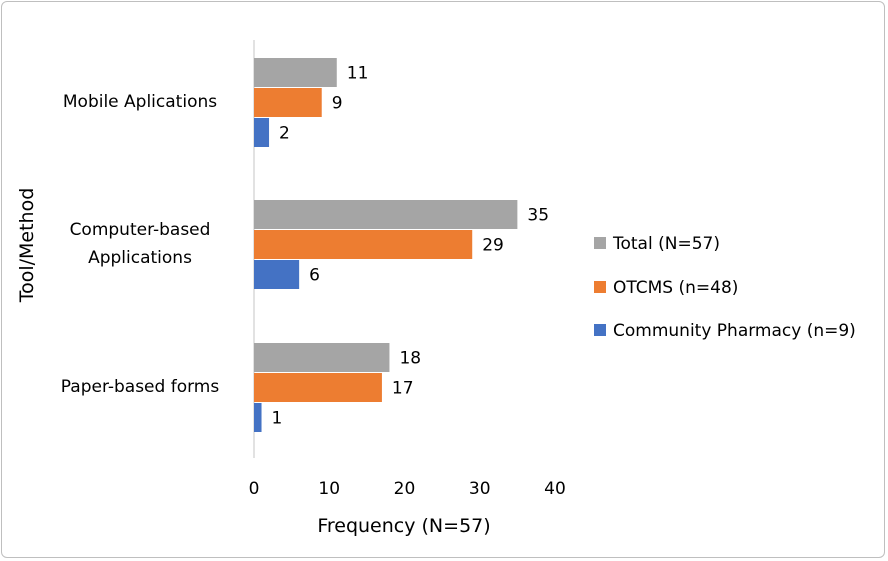 The width and height of the screenshot is (888, 561). What do you see at coordinates (734, 331) in the screenshot?
I see `legend-label: Community Pharmacy (n=9)` at bounding box center [734, 331].